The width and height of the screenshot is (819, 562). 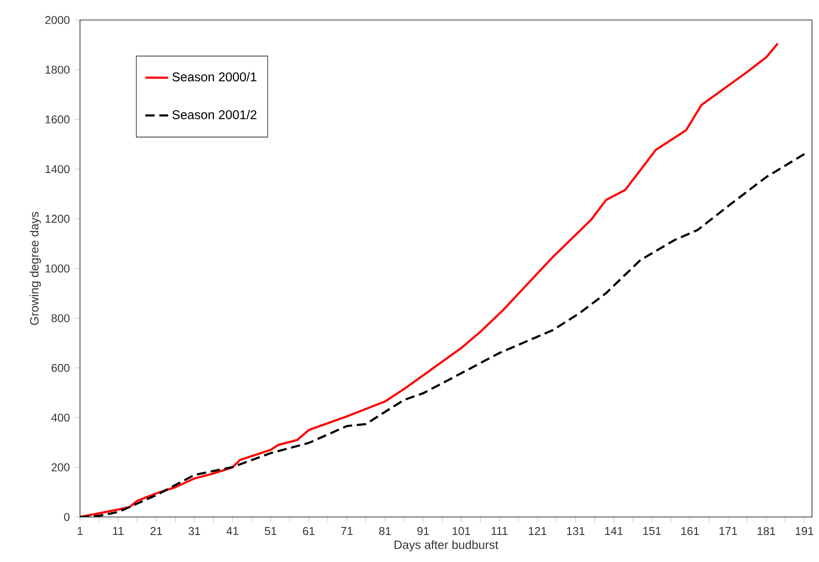 What do you see at coordinates (500, 531) in the screenshot?
I see `x-tick-label: 111` at bounding box center [500, 531].